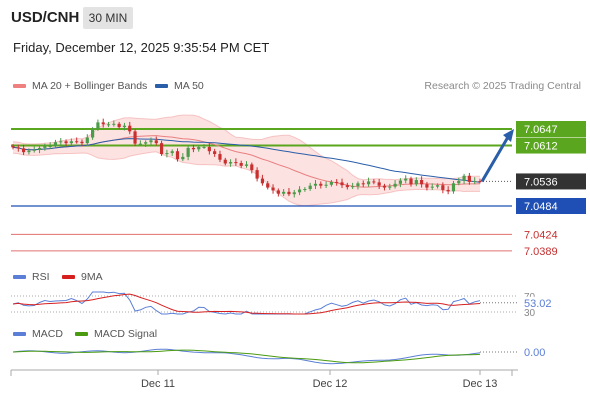 Image resolution: width=590 pixels, height=400 pixels. Describe the element at coordinates (541, 207) in the screenshot. I see `support-1-label: 7.0484` at that location.